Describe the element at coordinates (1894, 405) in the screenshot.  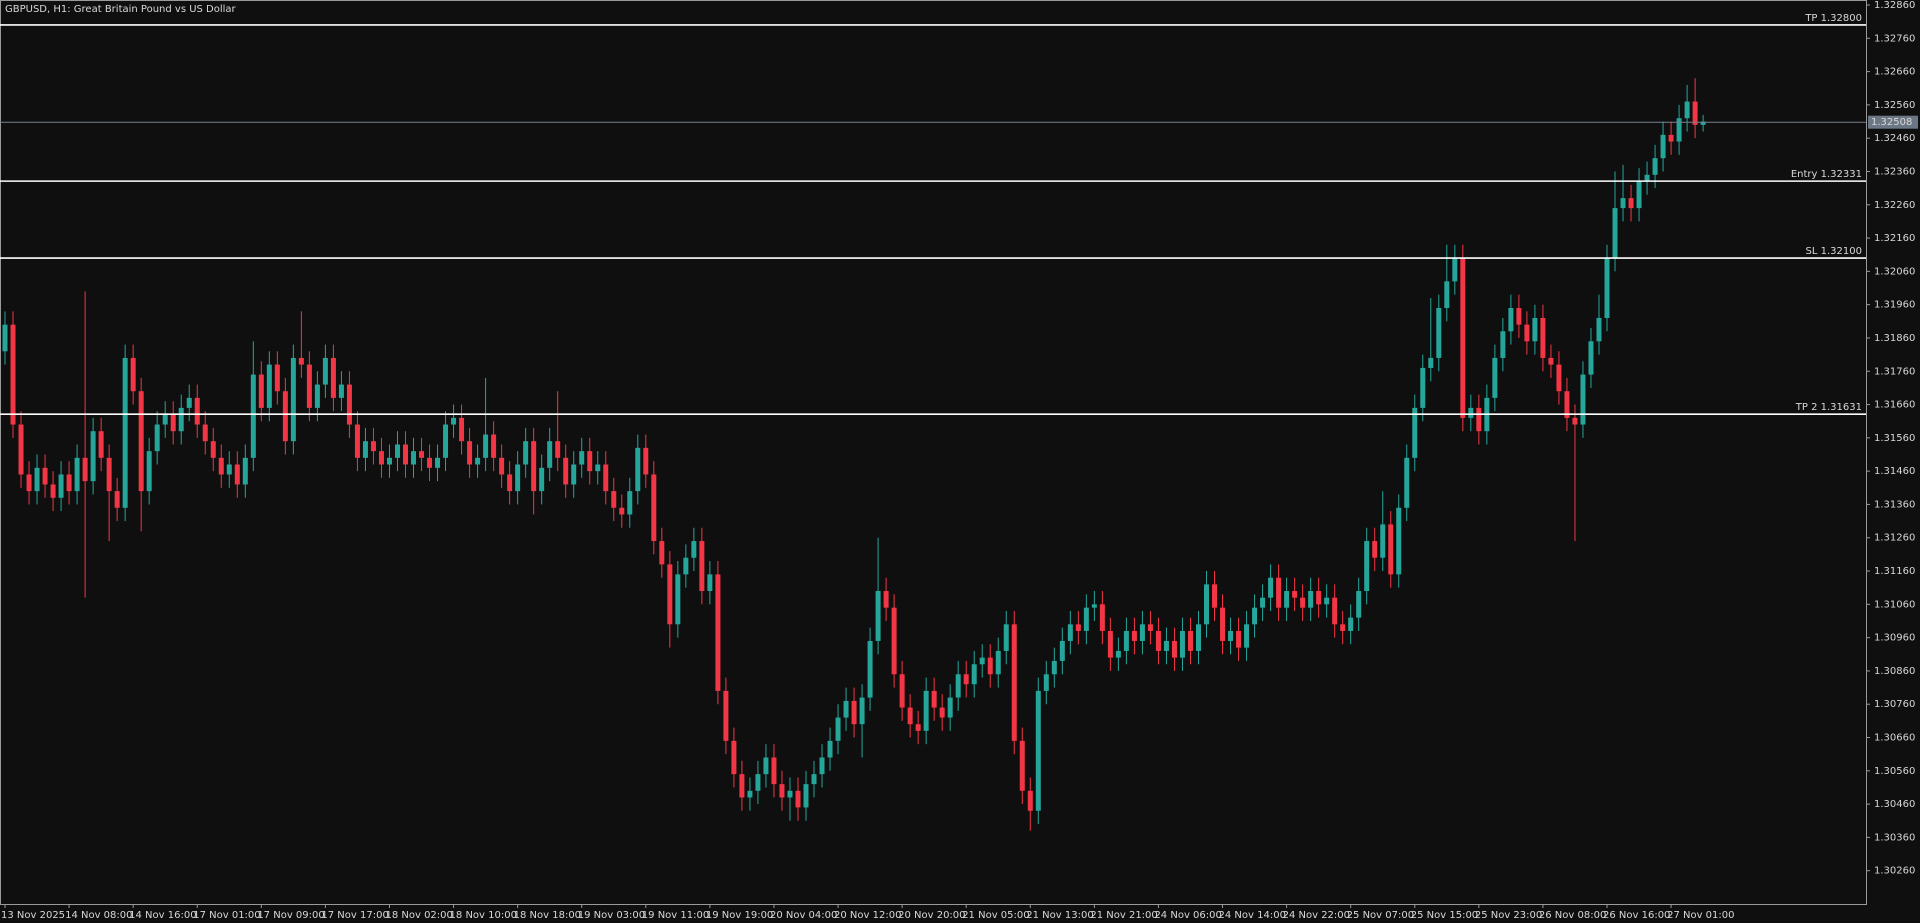
I see `y-tick-label: 1.31660` at that location.